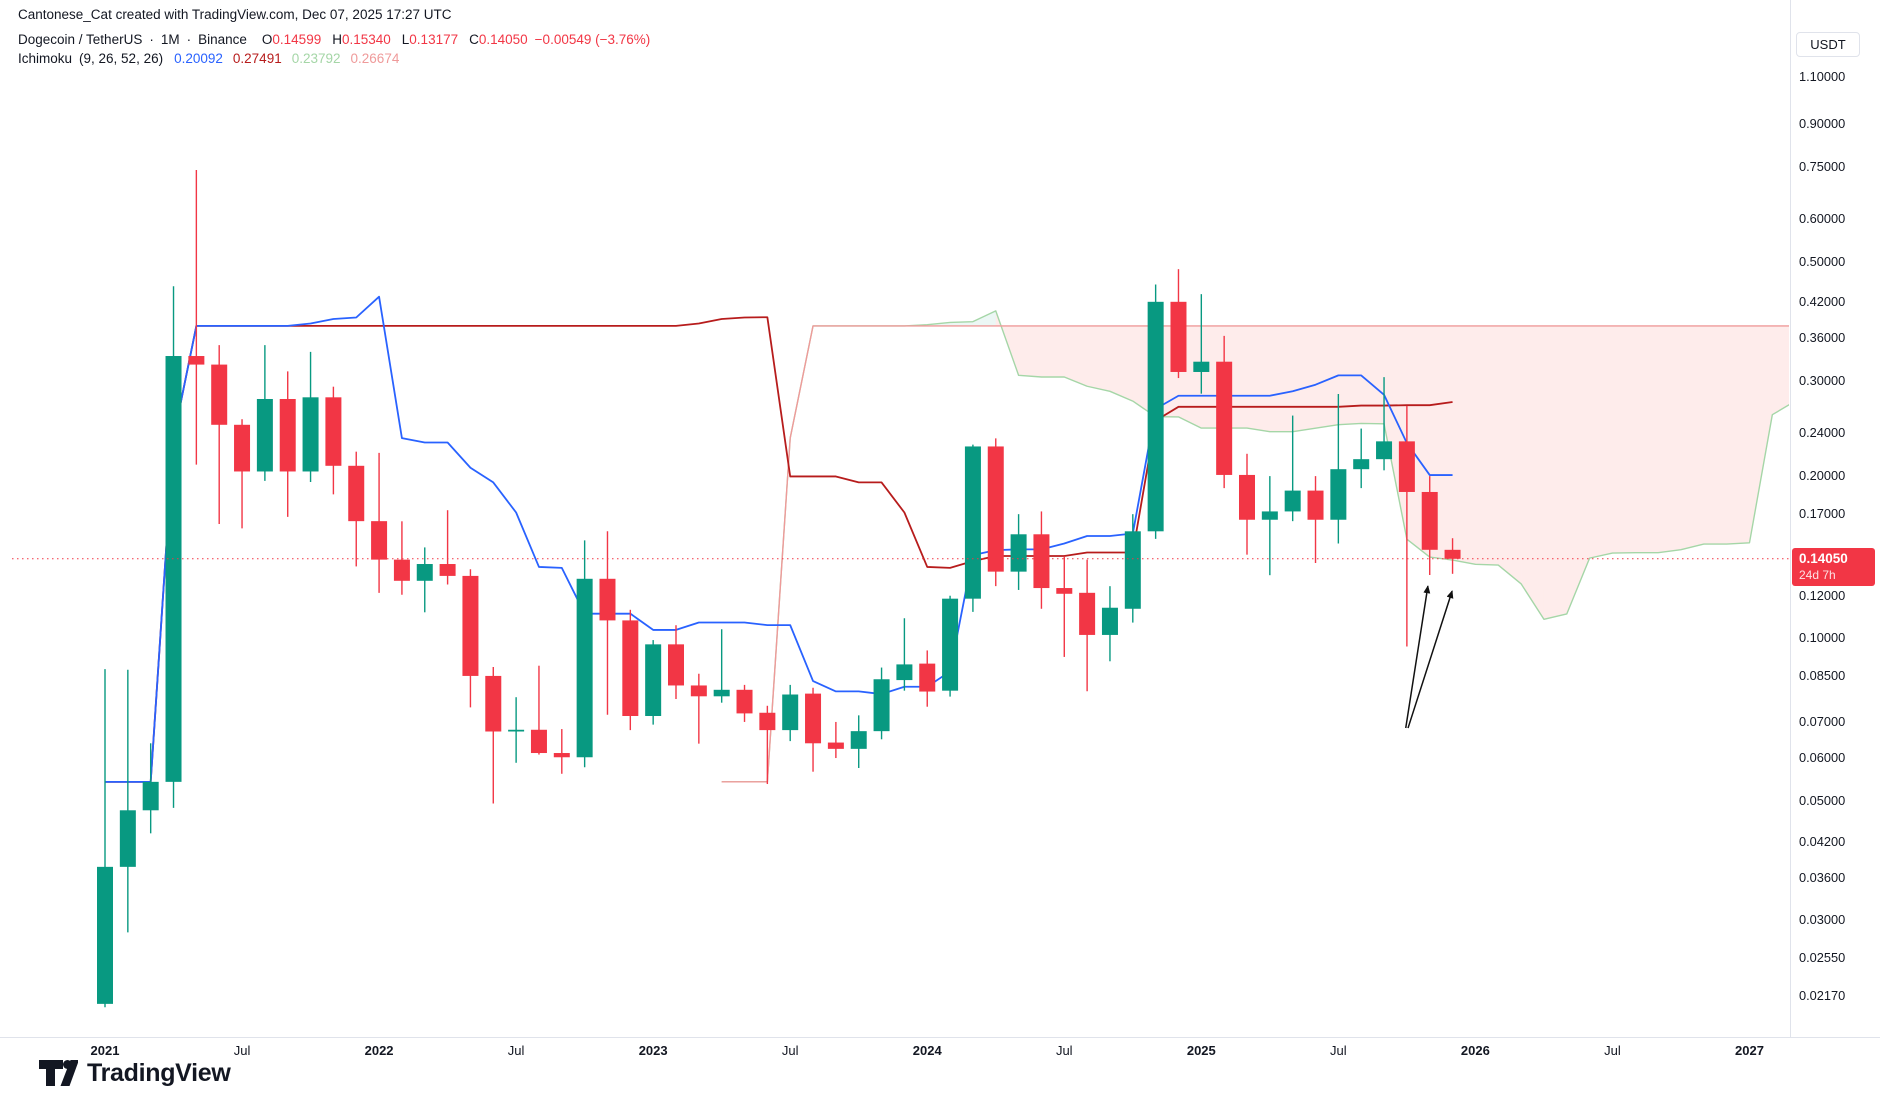 This screenshot has width=1880, height=1109. Describe the element at coordinates (1822, 261) in the screenshot. I see `price-tick-label: 0.50000` at that location.